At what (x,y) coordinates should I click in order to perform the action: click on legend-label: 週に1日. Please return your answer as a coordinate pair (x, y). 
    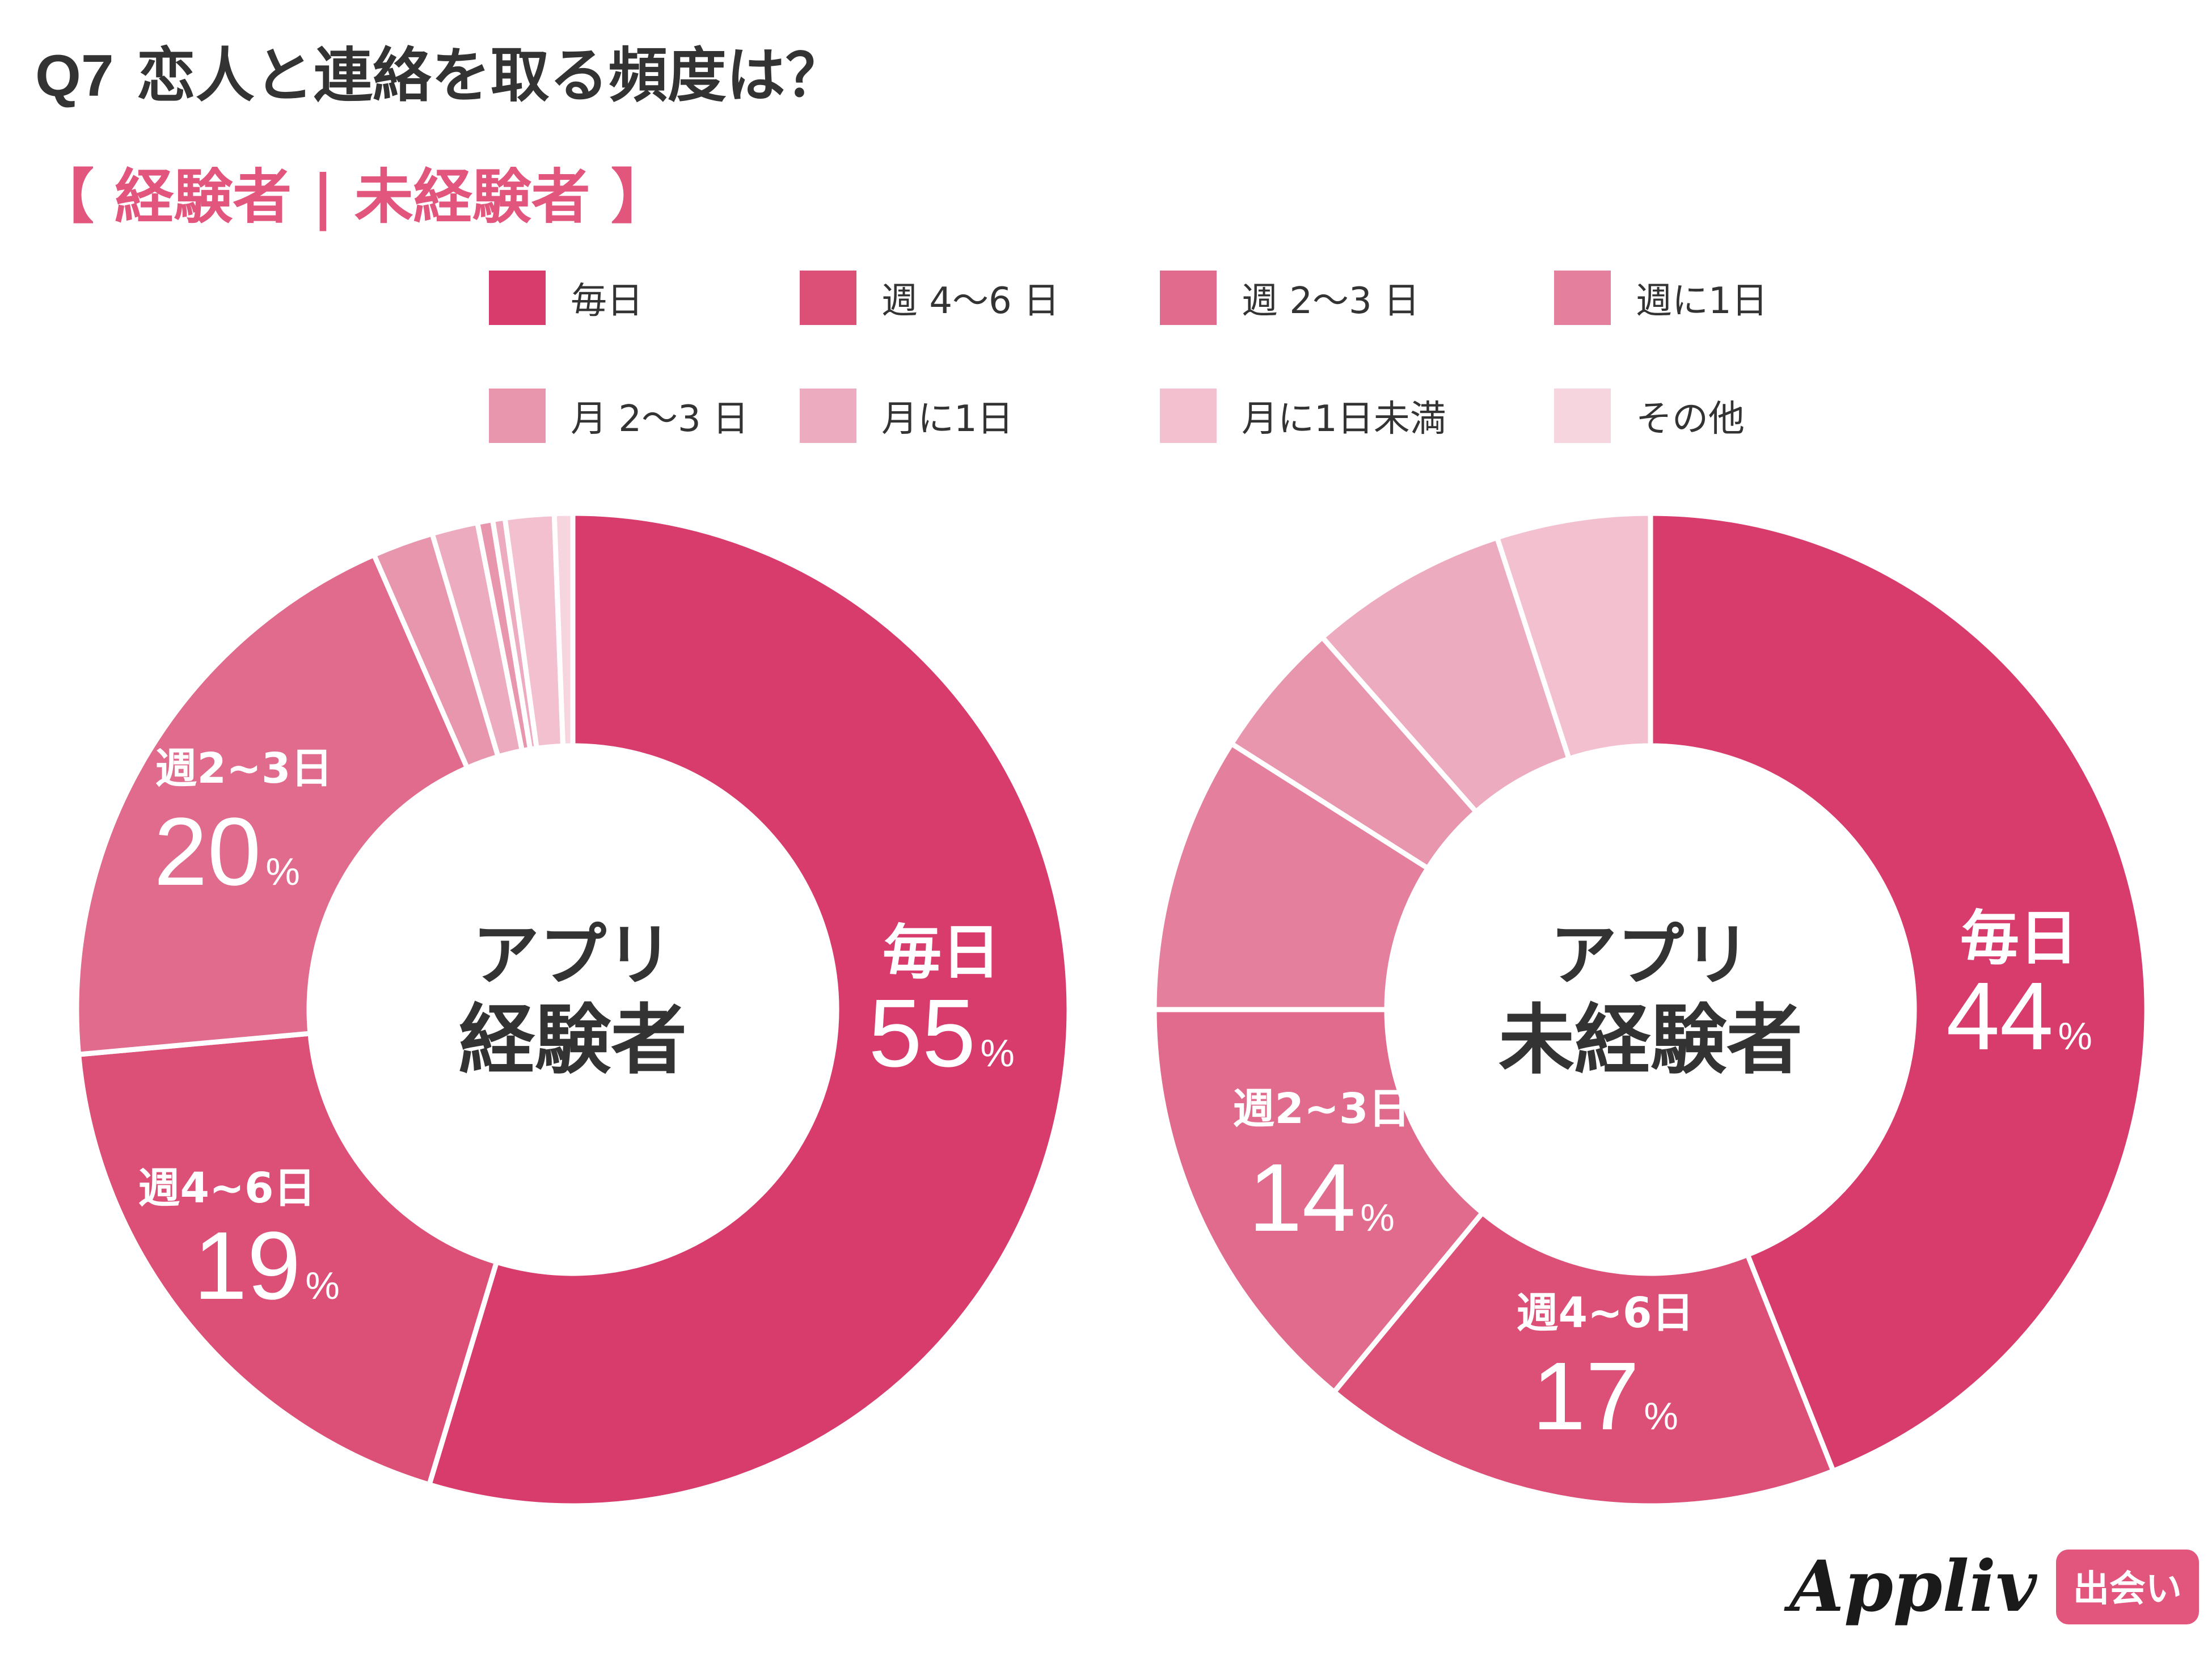
    Looking at the image, I should click on (1702, 301).